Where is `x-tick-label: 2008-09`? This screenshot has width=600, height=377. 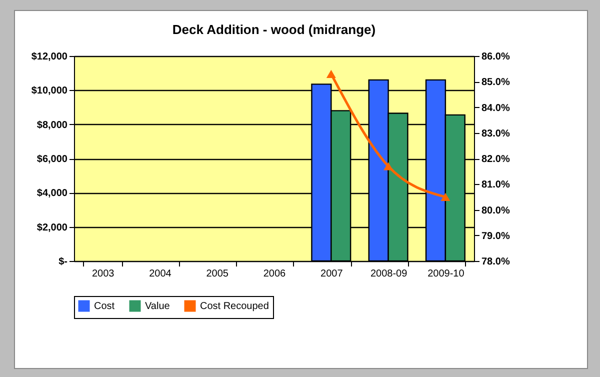
x-tick-label: 2008-09 is located at coordinates (389, 274).